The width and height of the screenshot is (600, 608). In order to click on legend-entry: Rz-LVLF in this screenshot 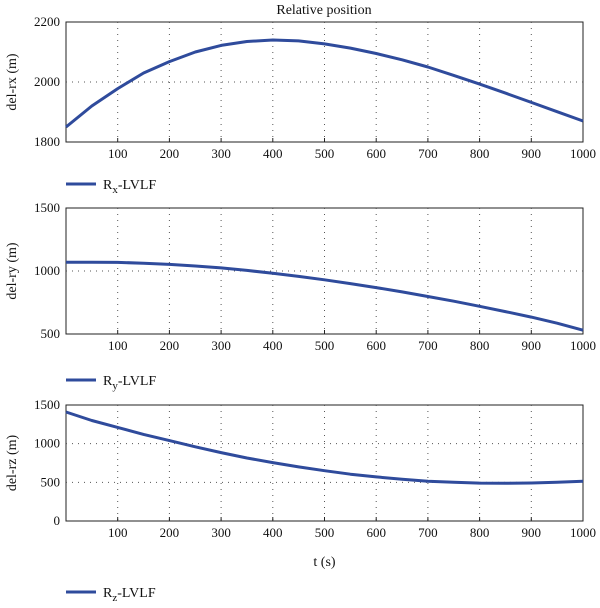, I will do `click(111, 595)`.